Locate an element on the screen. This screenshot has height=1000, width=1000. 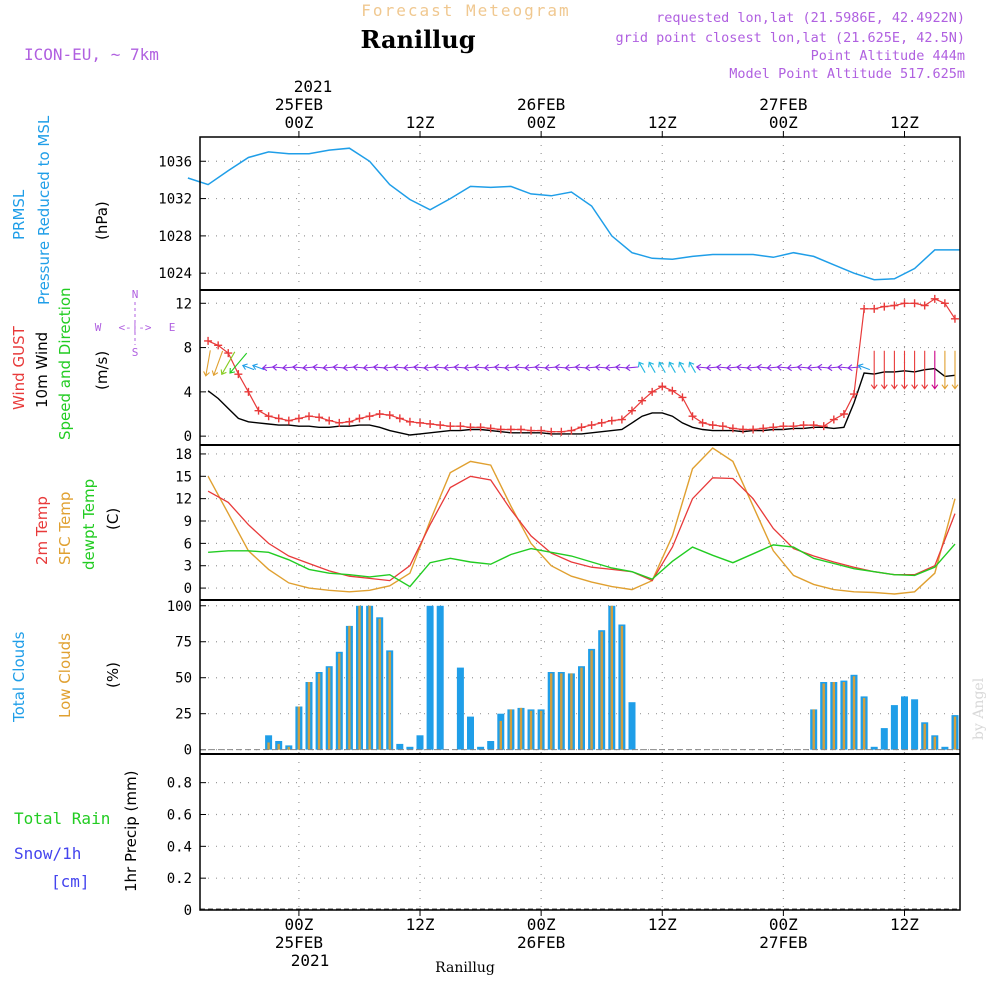
bottom-date-label: 26FEB is located at coordinates (541, 942).